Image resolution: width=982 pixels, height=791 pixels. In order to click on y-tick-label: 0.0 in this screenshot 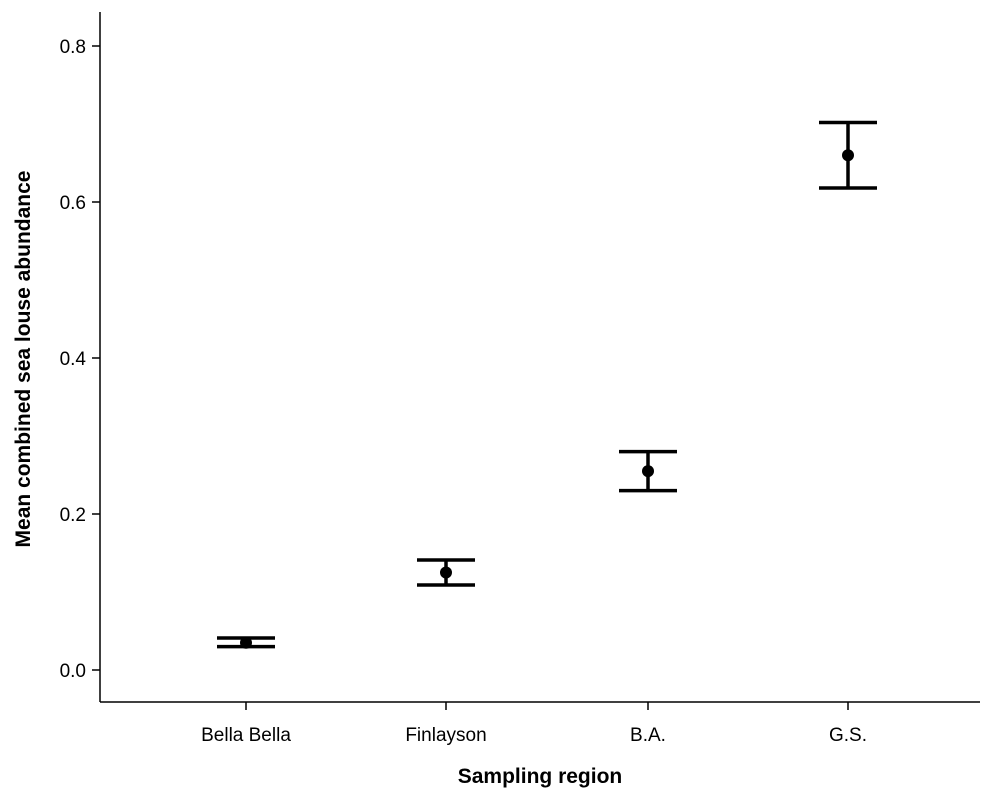, I will do `click(73, 671)`.